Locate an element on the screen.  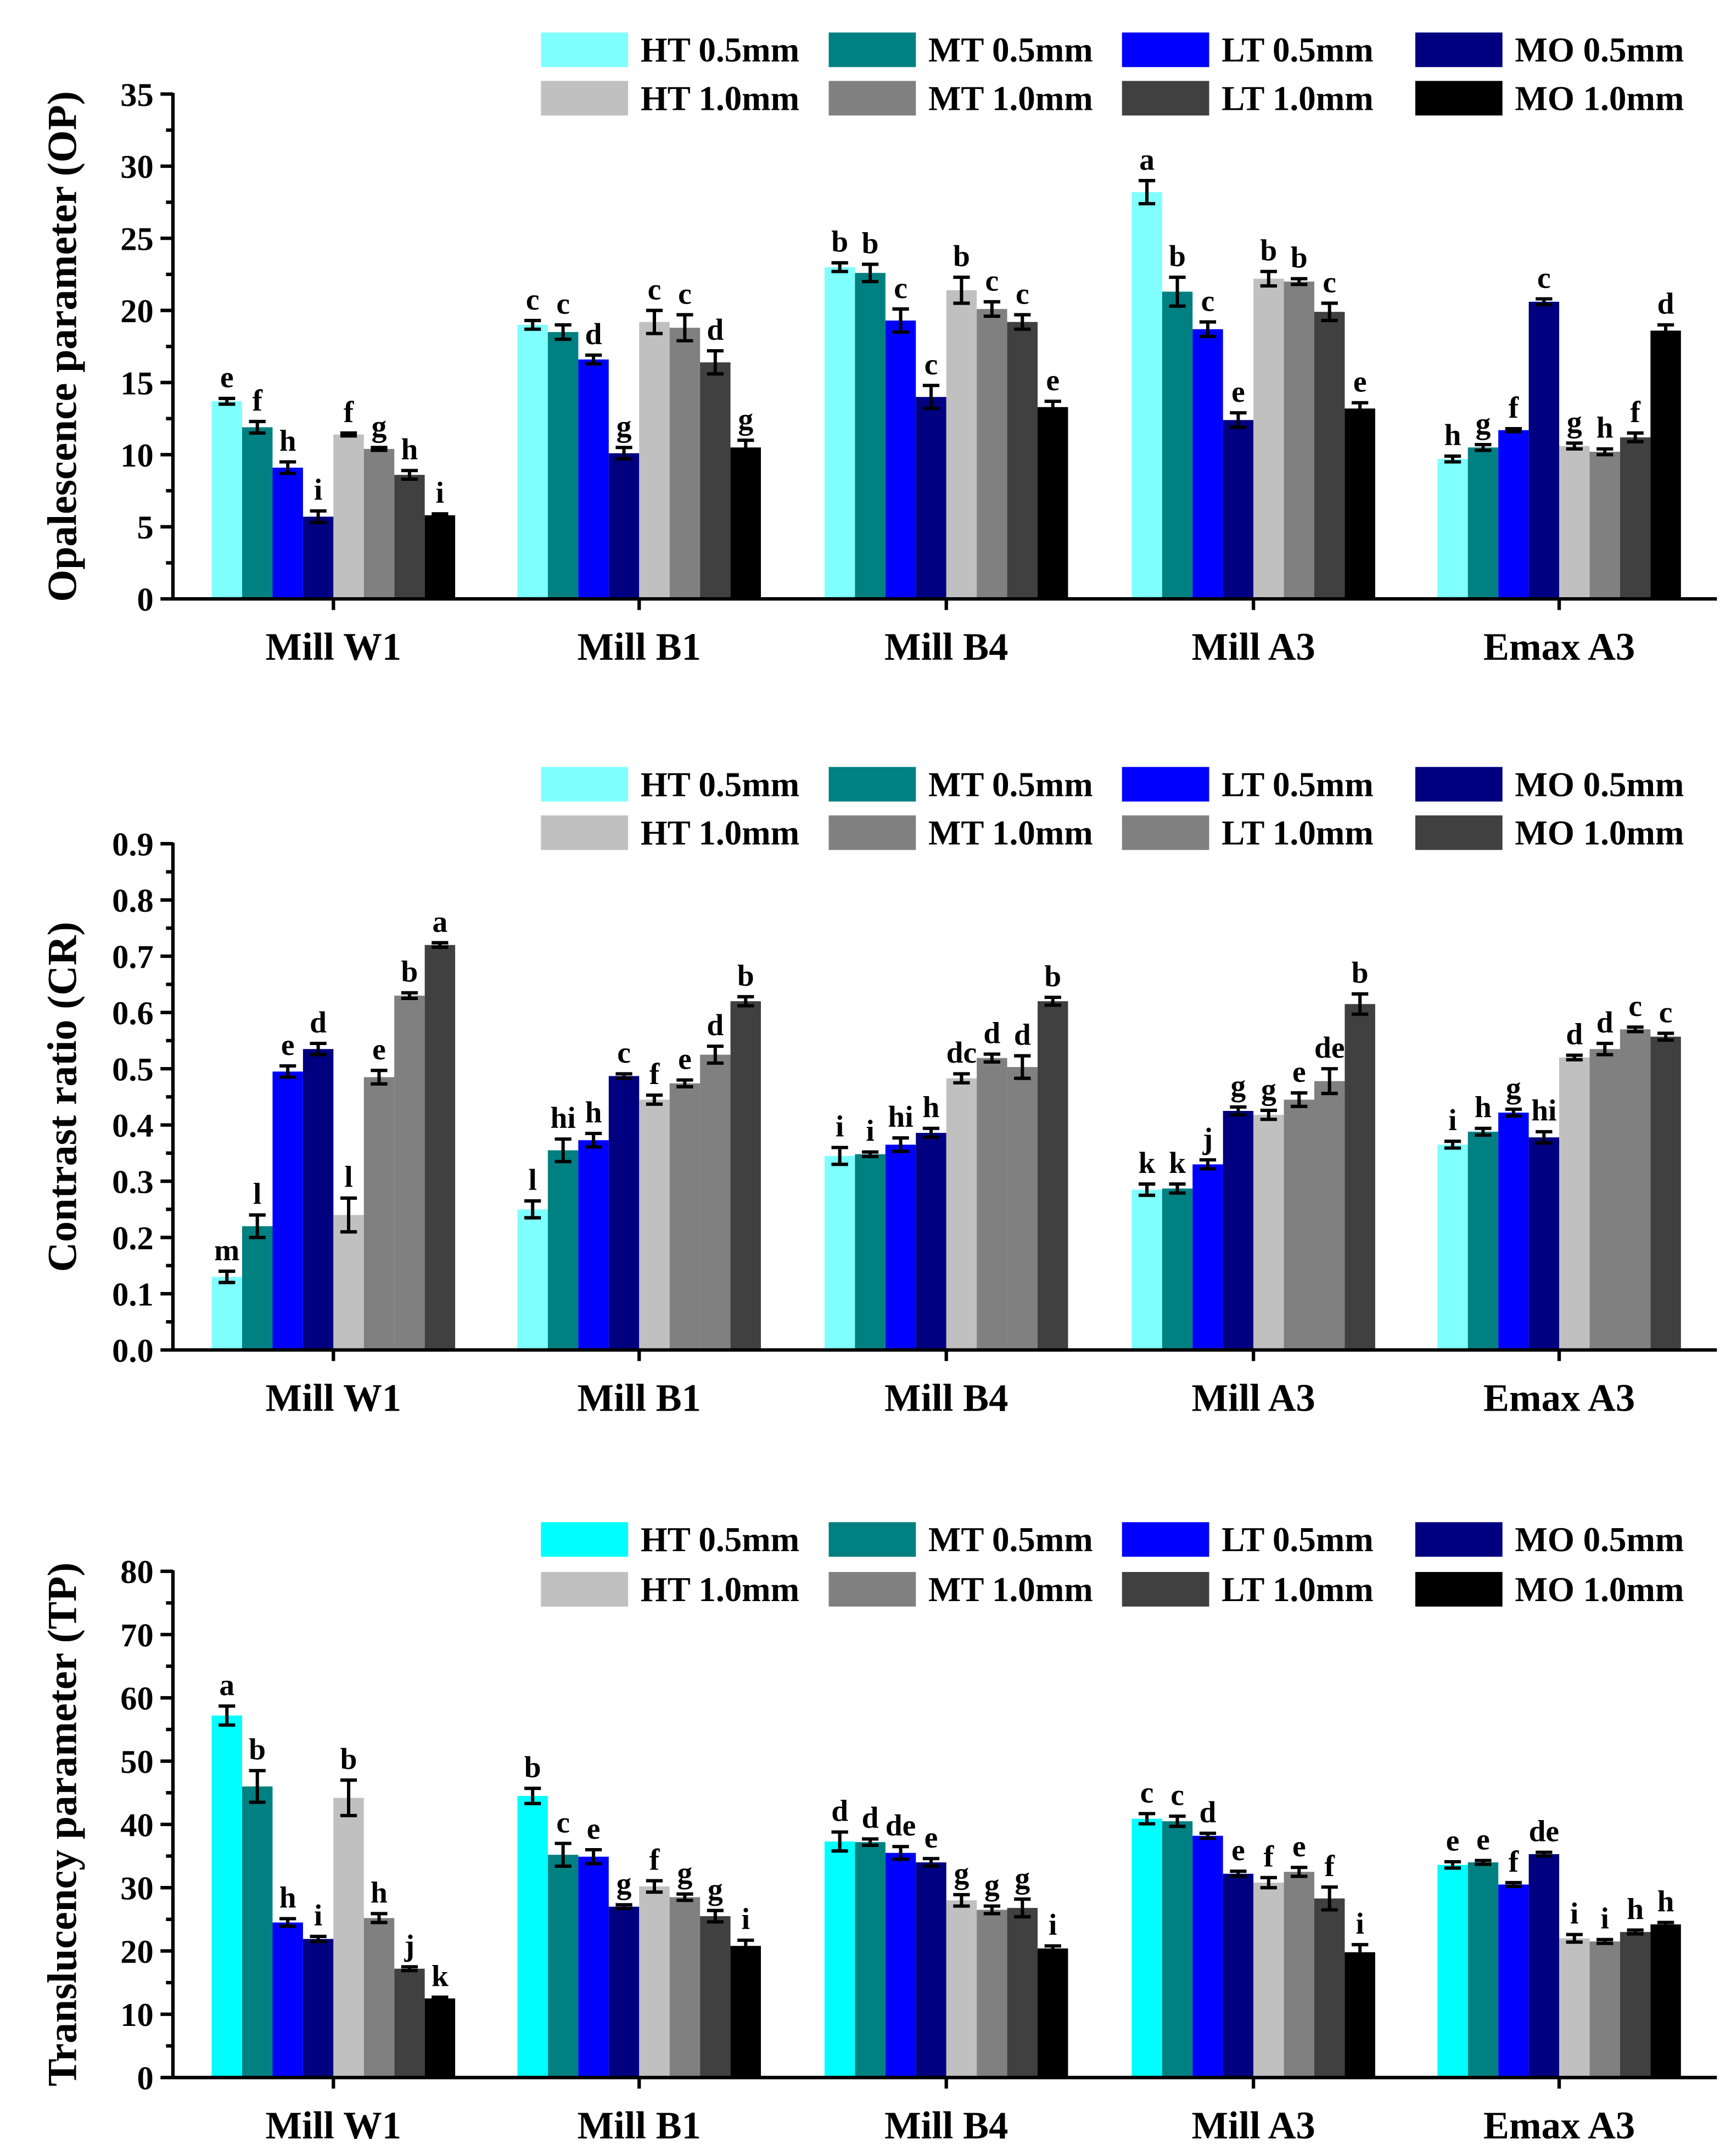
y-axis-title: Contrast ratio (CR) is located at coordinates (63, 1097).